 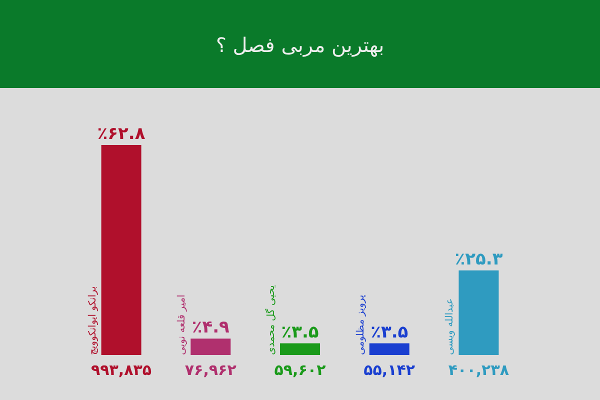 What do you see at coordinates (450, 326) in the screenshot?
I see `x-tick-label: عبدالله ویسی` at bounding box center [450, 326].